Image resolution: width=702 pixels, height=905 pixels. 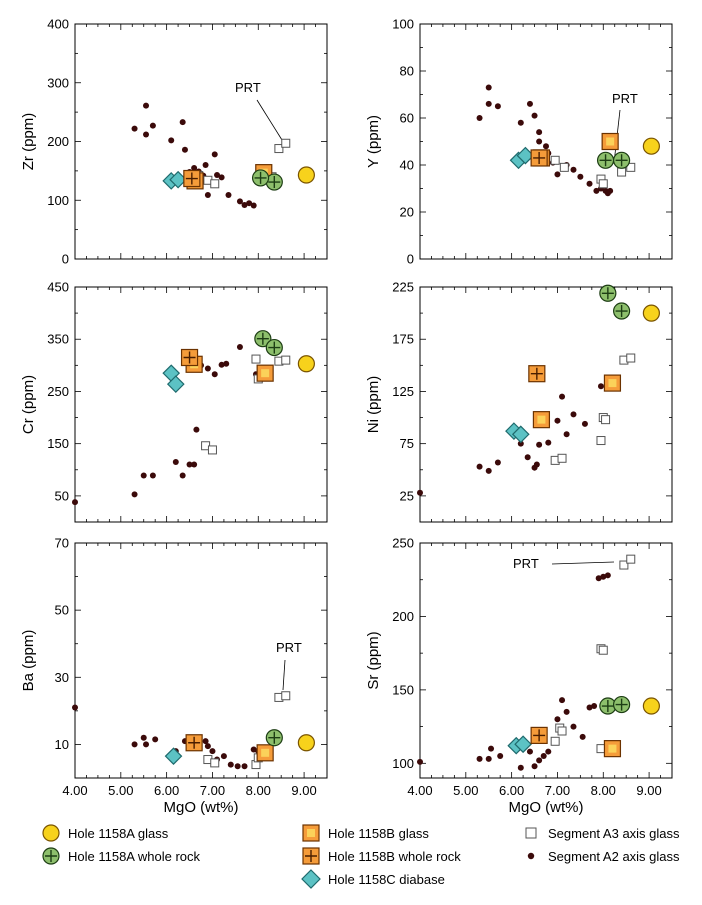 I want to click on x-tick-label: 8.00, so click(x=603, y=790).